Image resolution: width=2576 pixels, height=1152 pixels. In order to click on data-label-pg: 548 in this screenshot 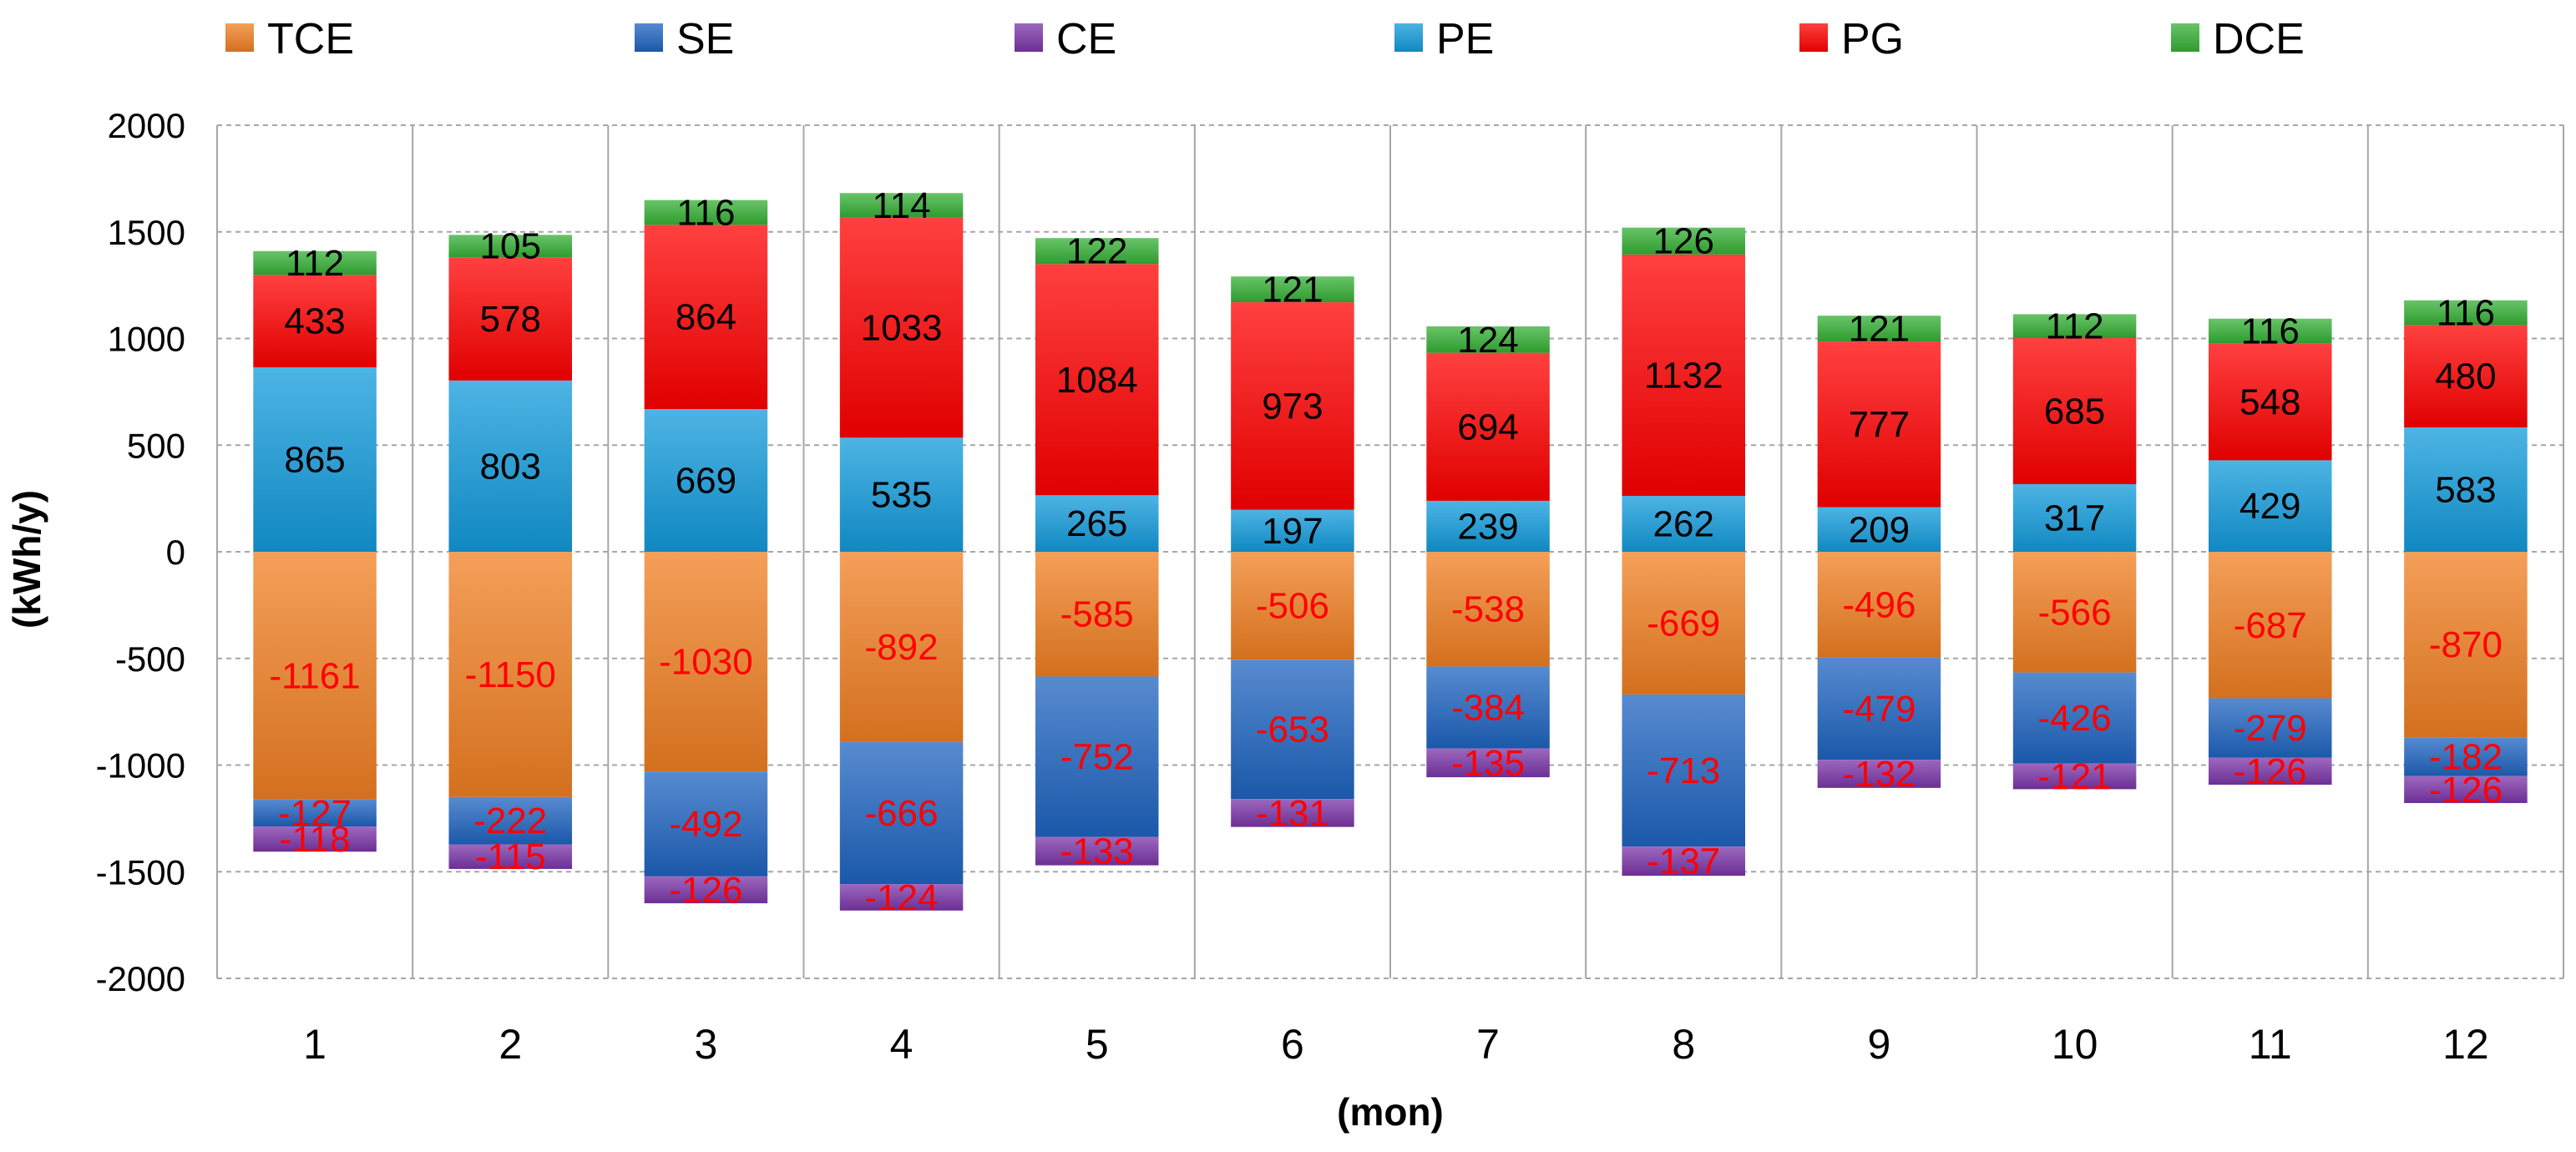, I will do `click(2269, 401)`.